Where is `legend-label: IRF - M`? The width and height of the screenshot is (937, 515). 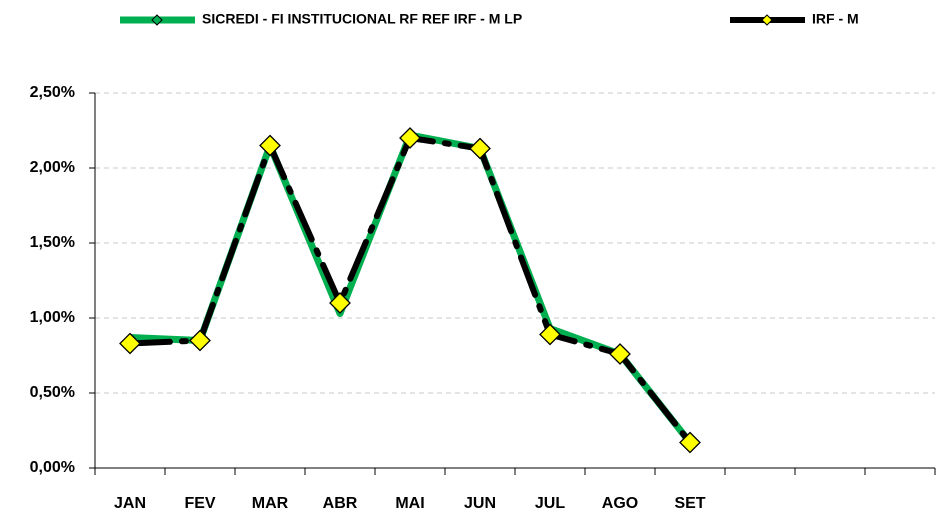
legend-label: IRF - M is located at coordinates (835, 19).